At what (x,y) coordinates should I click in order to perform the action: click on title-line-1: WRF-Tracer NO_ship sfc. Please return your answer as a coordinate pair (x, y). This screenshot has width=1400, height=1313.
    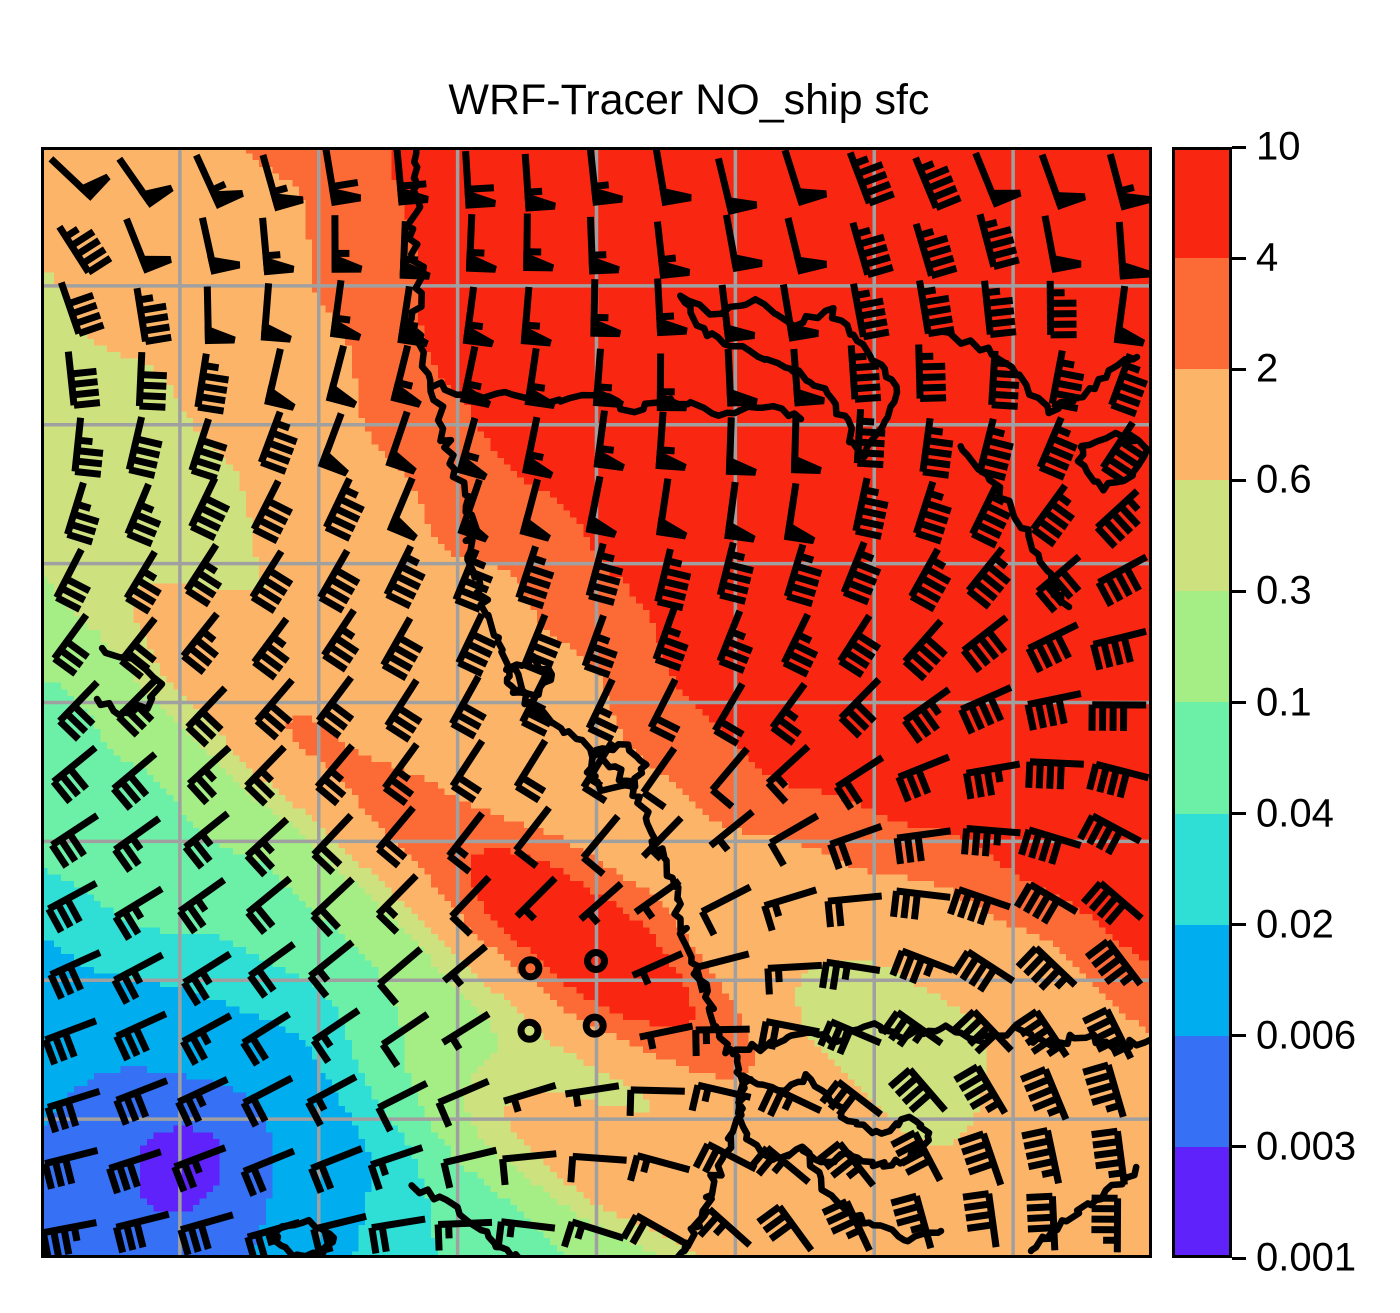
    Looking at the image, I should click on (689, 100).